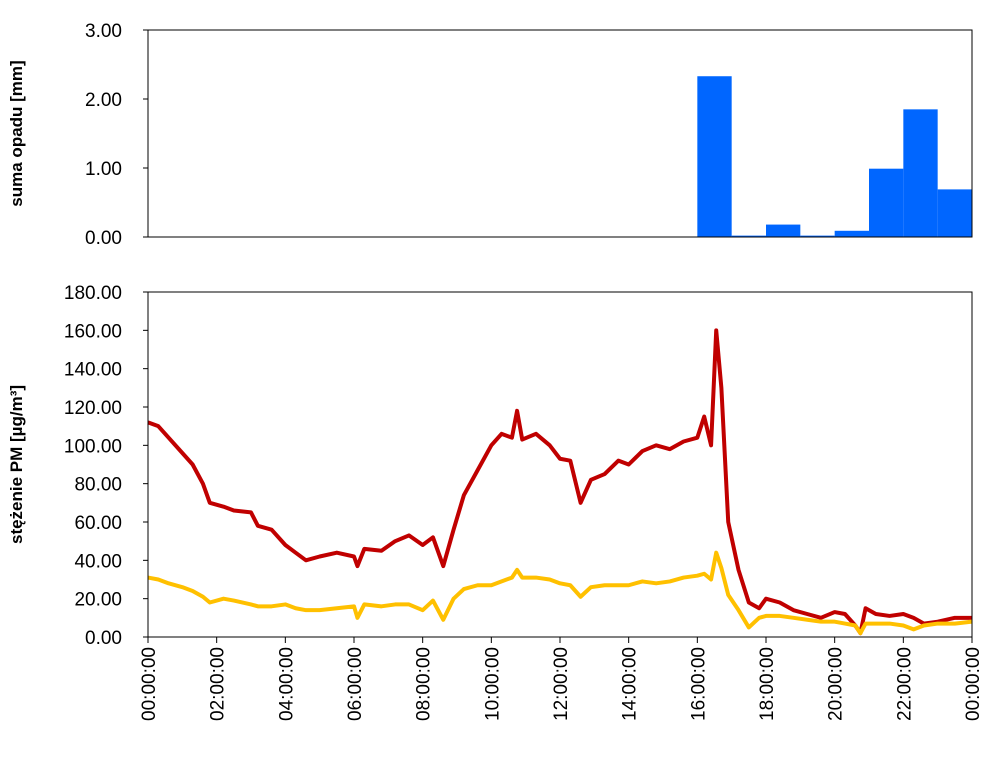  What do you see at coordinates (93, 370) in the screenshot?
I see `y-tick-label: 140.00` at bounding box center [93, 370].